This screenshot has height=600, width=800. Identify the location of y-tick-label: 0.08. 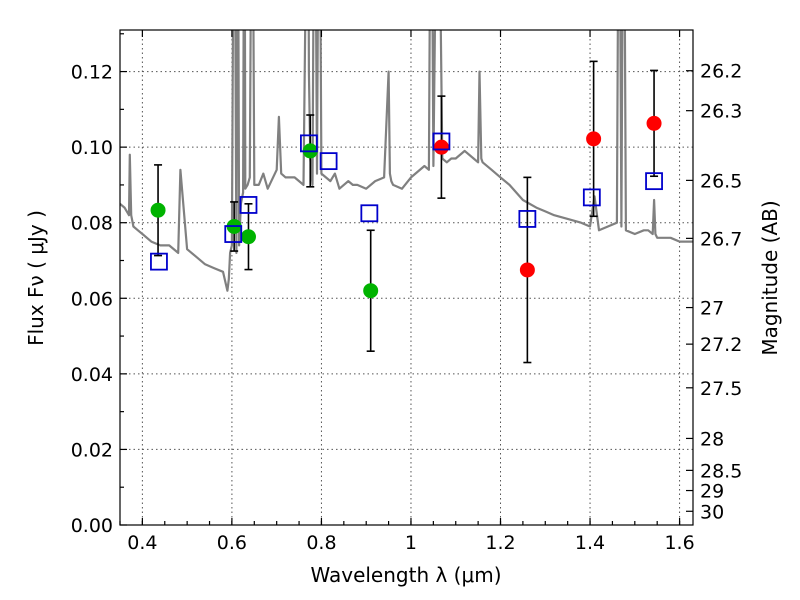
(92, 224).